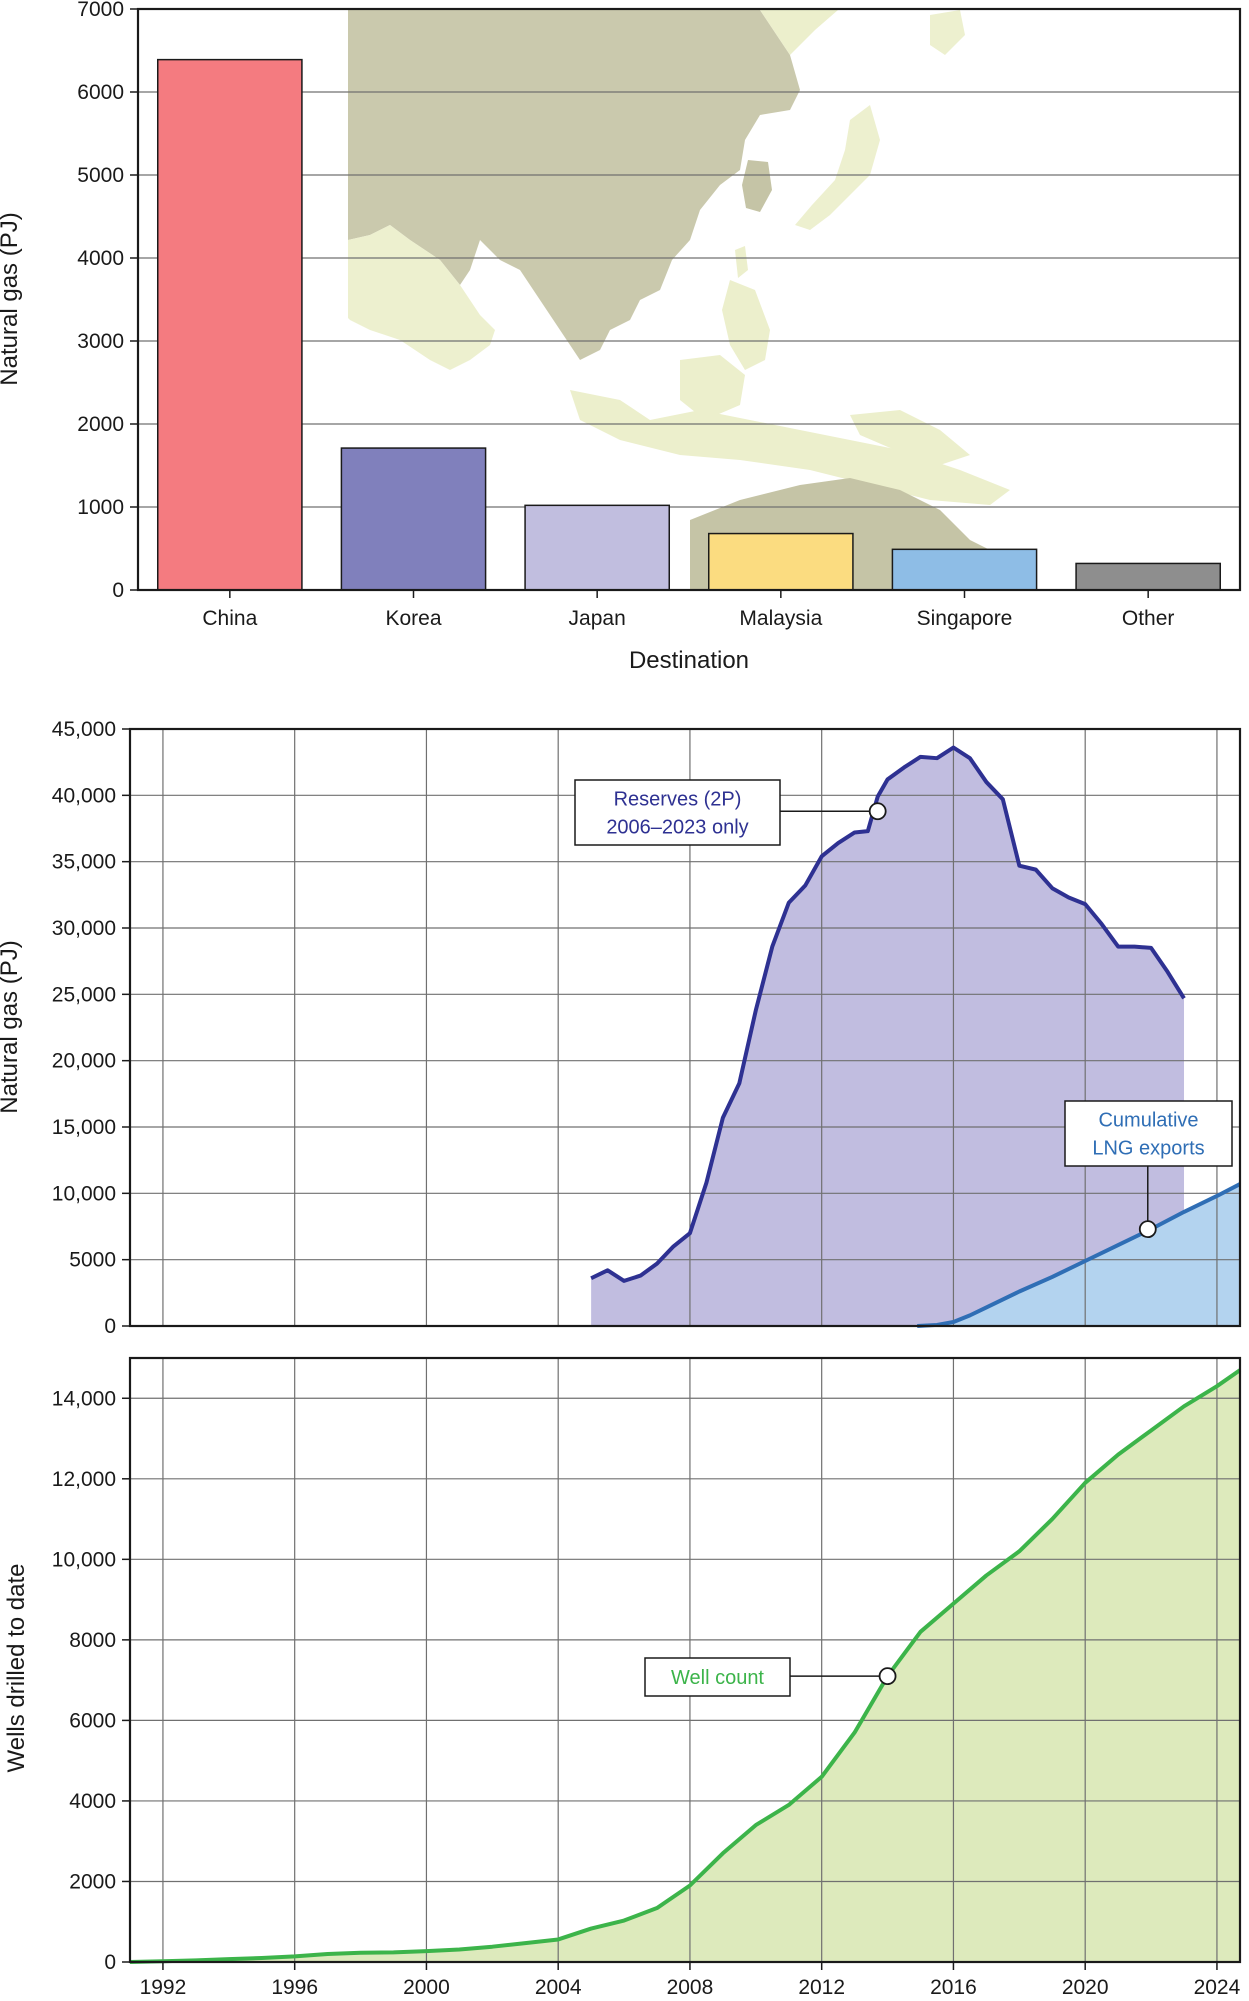 This screenshot has width=1249, height=2001. What do you see at coordinates (84, 795) in the screenshot?
I see `y-tick-label: 40,000` at bounding box center [84, 795].